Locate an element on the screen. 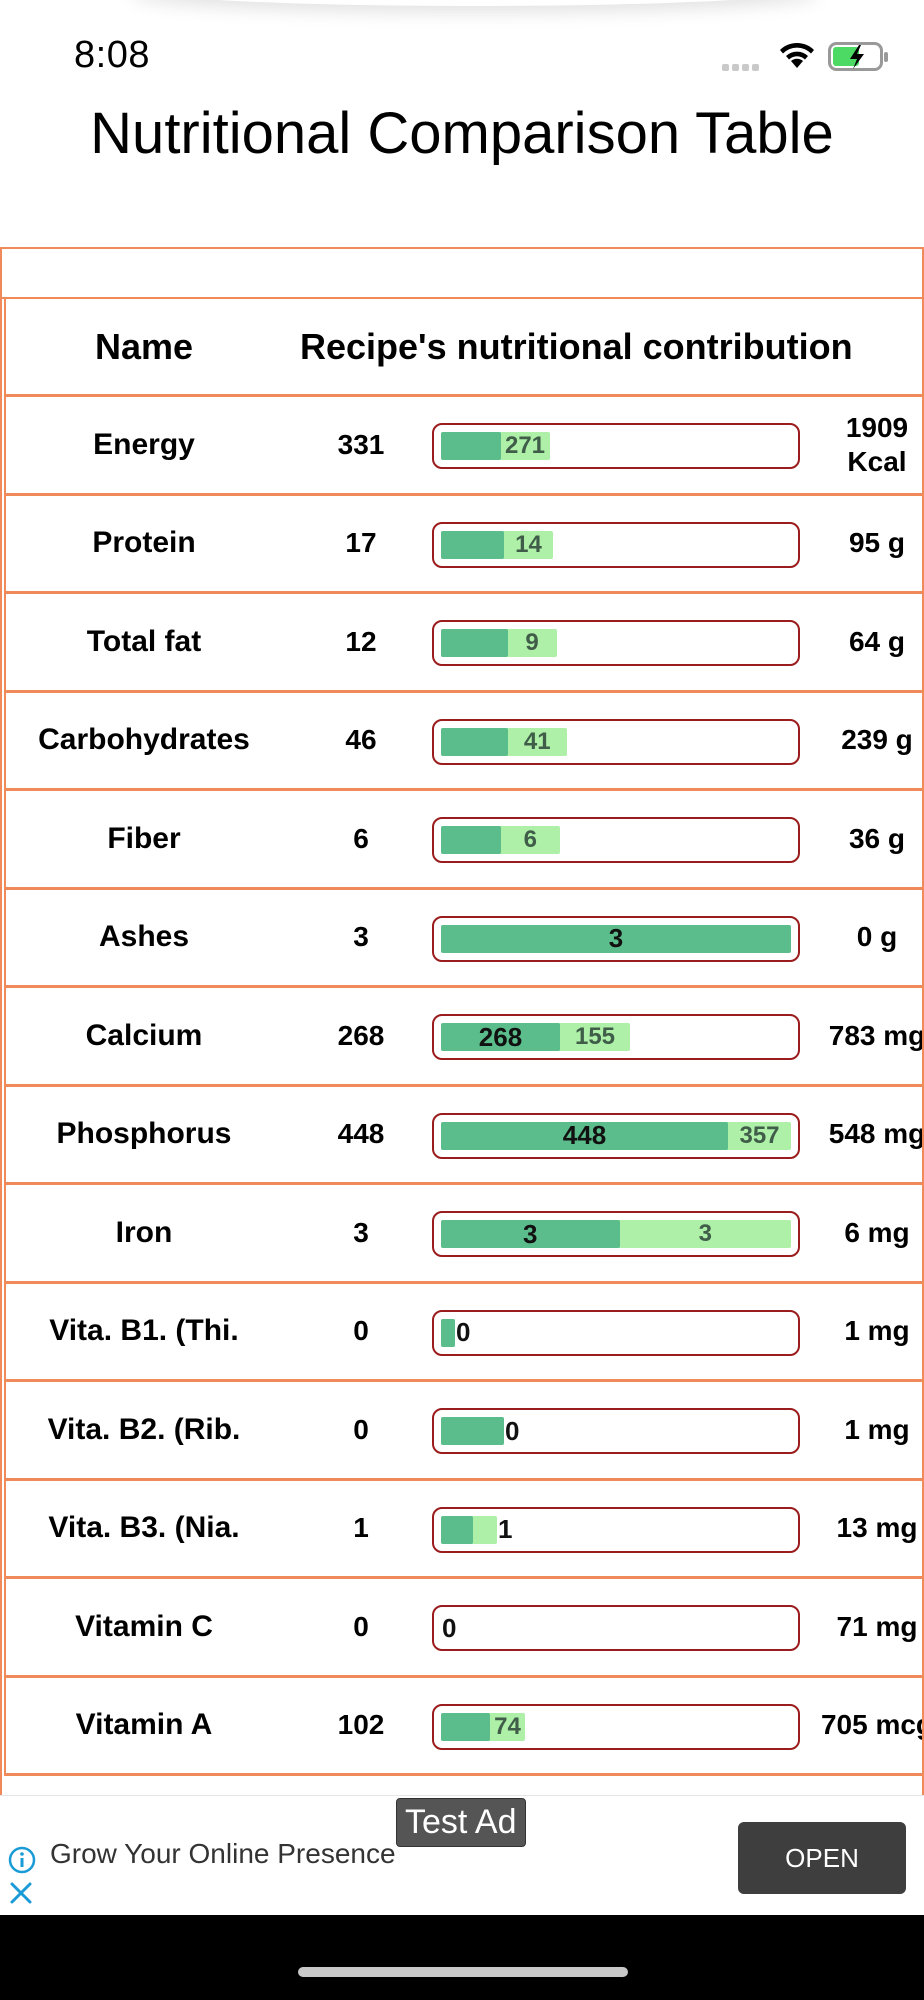 This screenshot has height=2000, width=924. table-row: Vitamin A 102 74 705 mcg is located at coordinates (464, 1726).